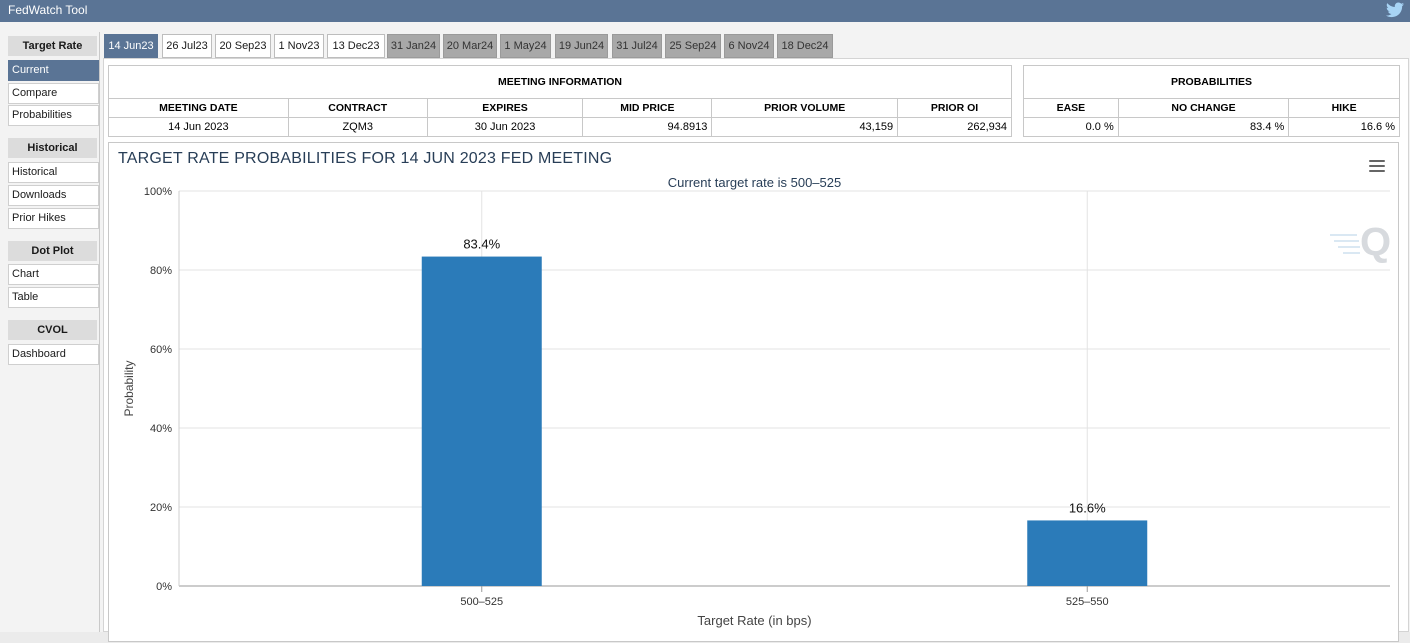 This screenshot has height=643, width=1410. What do you see at coordinates (481, 244) in the screenshot?
I see `data-label: 83.4%` at bounding box center [481, 244].